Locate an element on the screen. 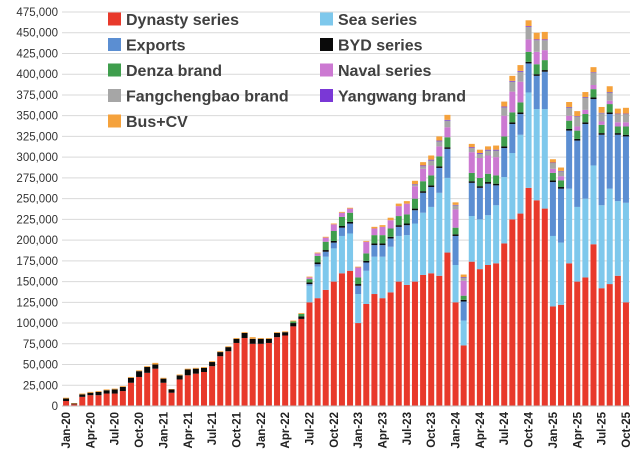 The height and width of the screenshot is (464, 640). legend-label: Sea series is located at coordinates (377, 20).